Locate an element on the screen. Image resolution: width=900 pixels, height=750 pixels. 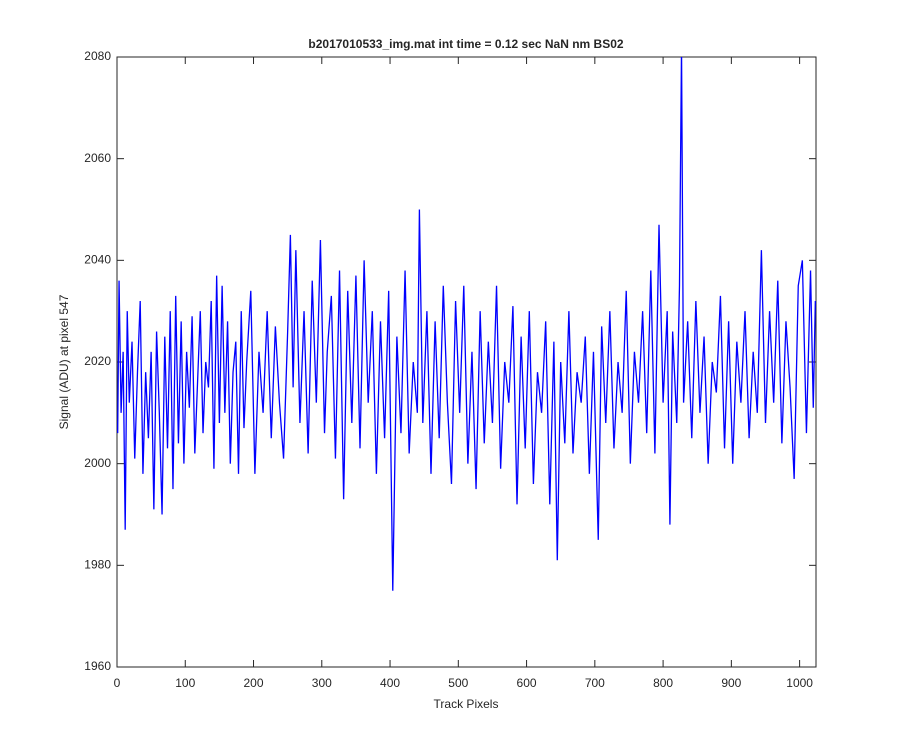
x-tick-label: 700 is located at coordinates (595, 683).